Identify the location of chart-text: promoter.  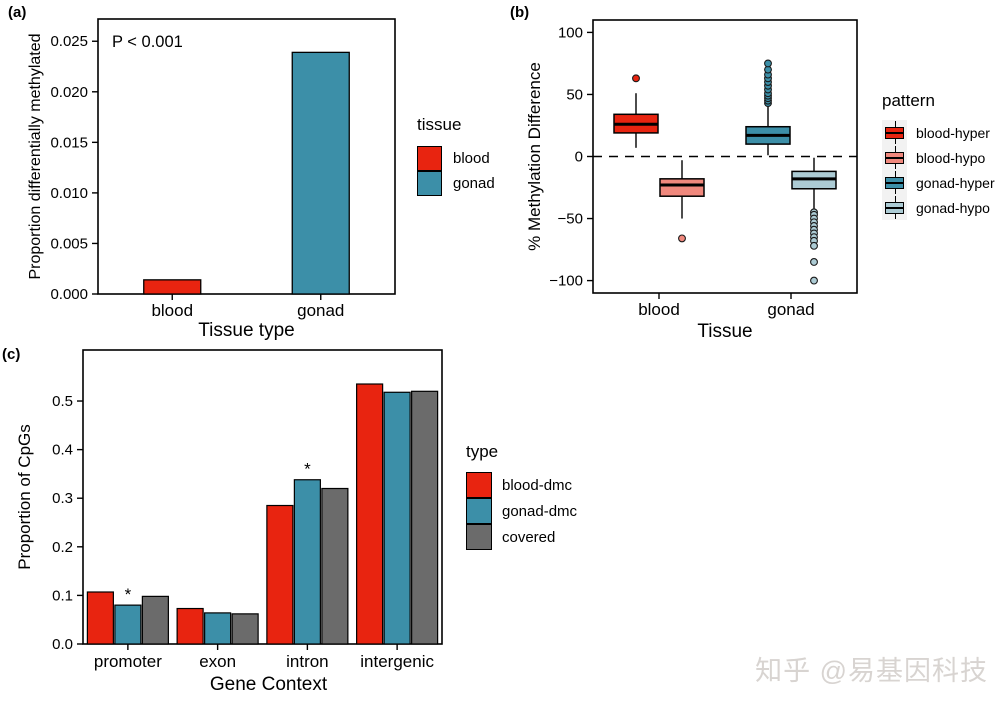
(128, 661).